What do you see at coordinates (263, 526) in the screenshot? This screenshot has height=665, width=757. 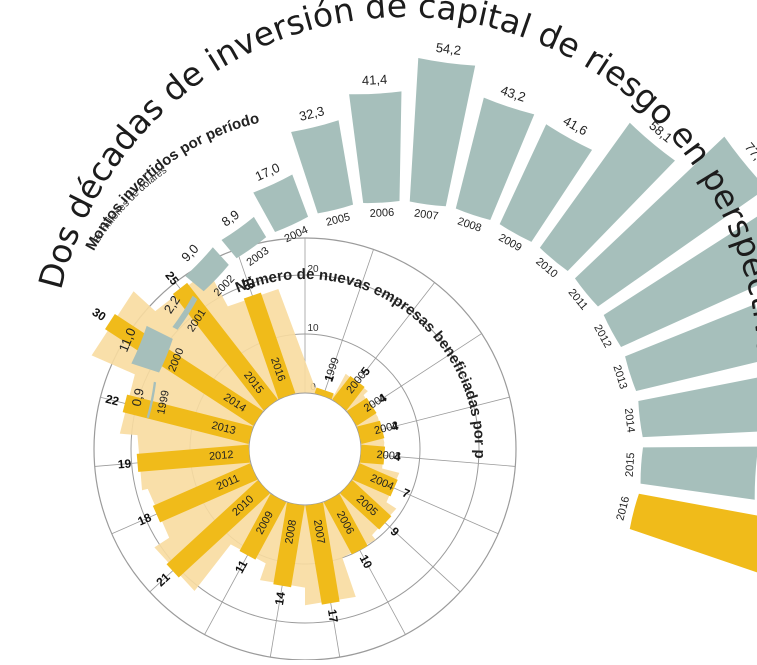 I see `company-bar-2009` at bounding box center [263, 526].